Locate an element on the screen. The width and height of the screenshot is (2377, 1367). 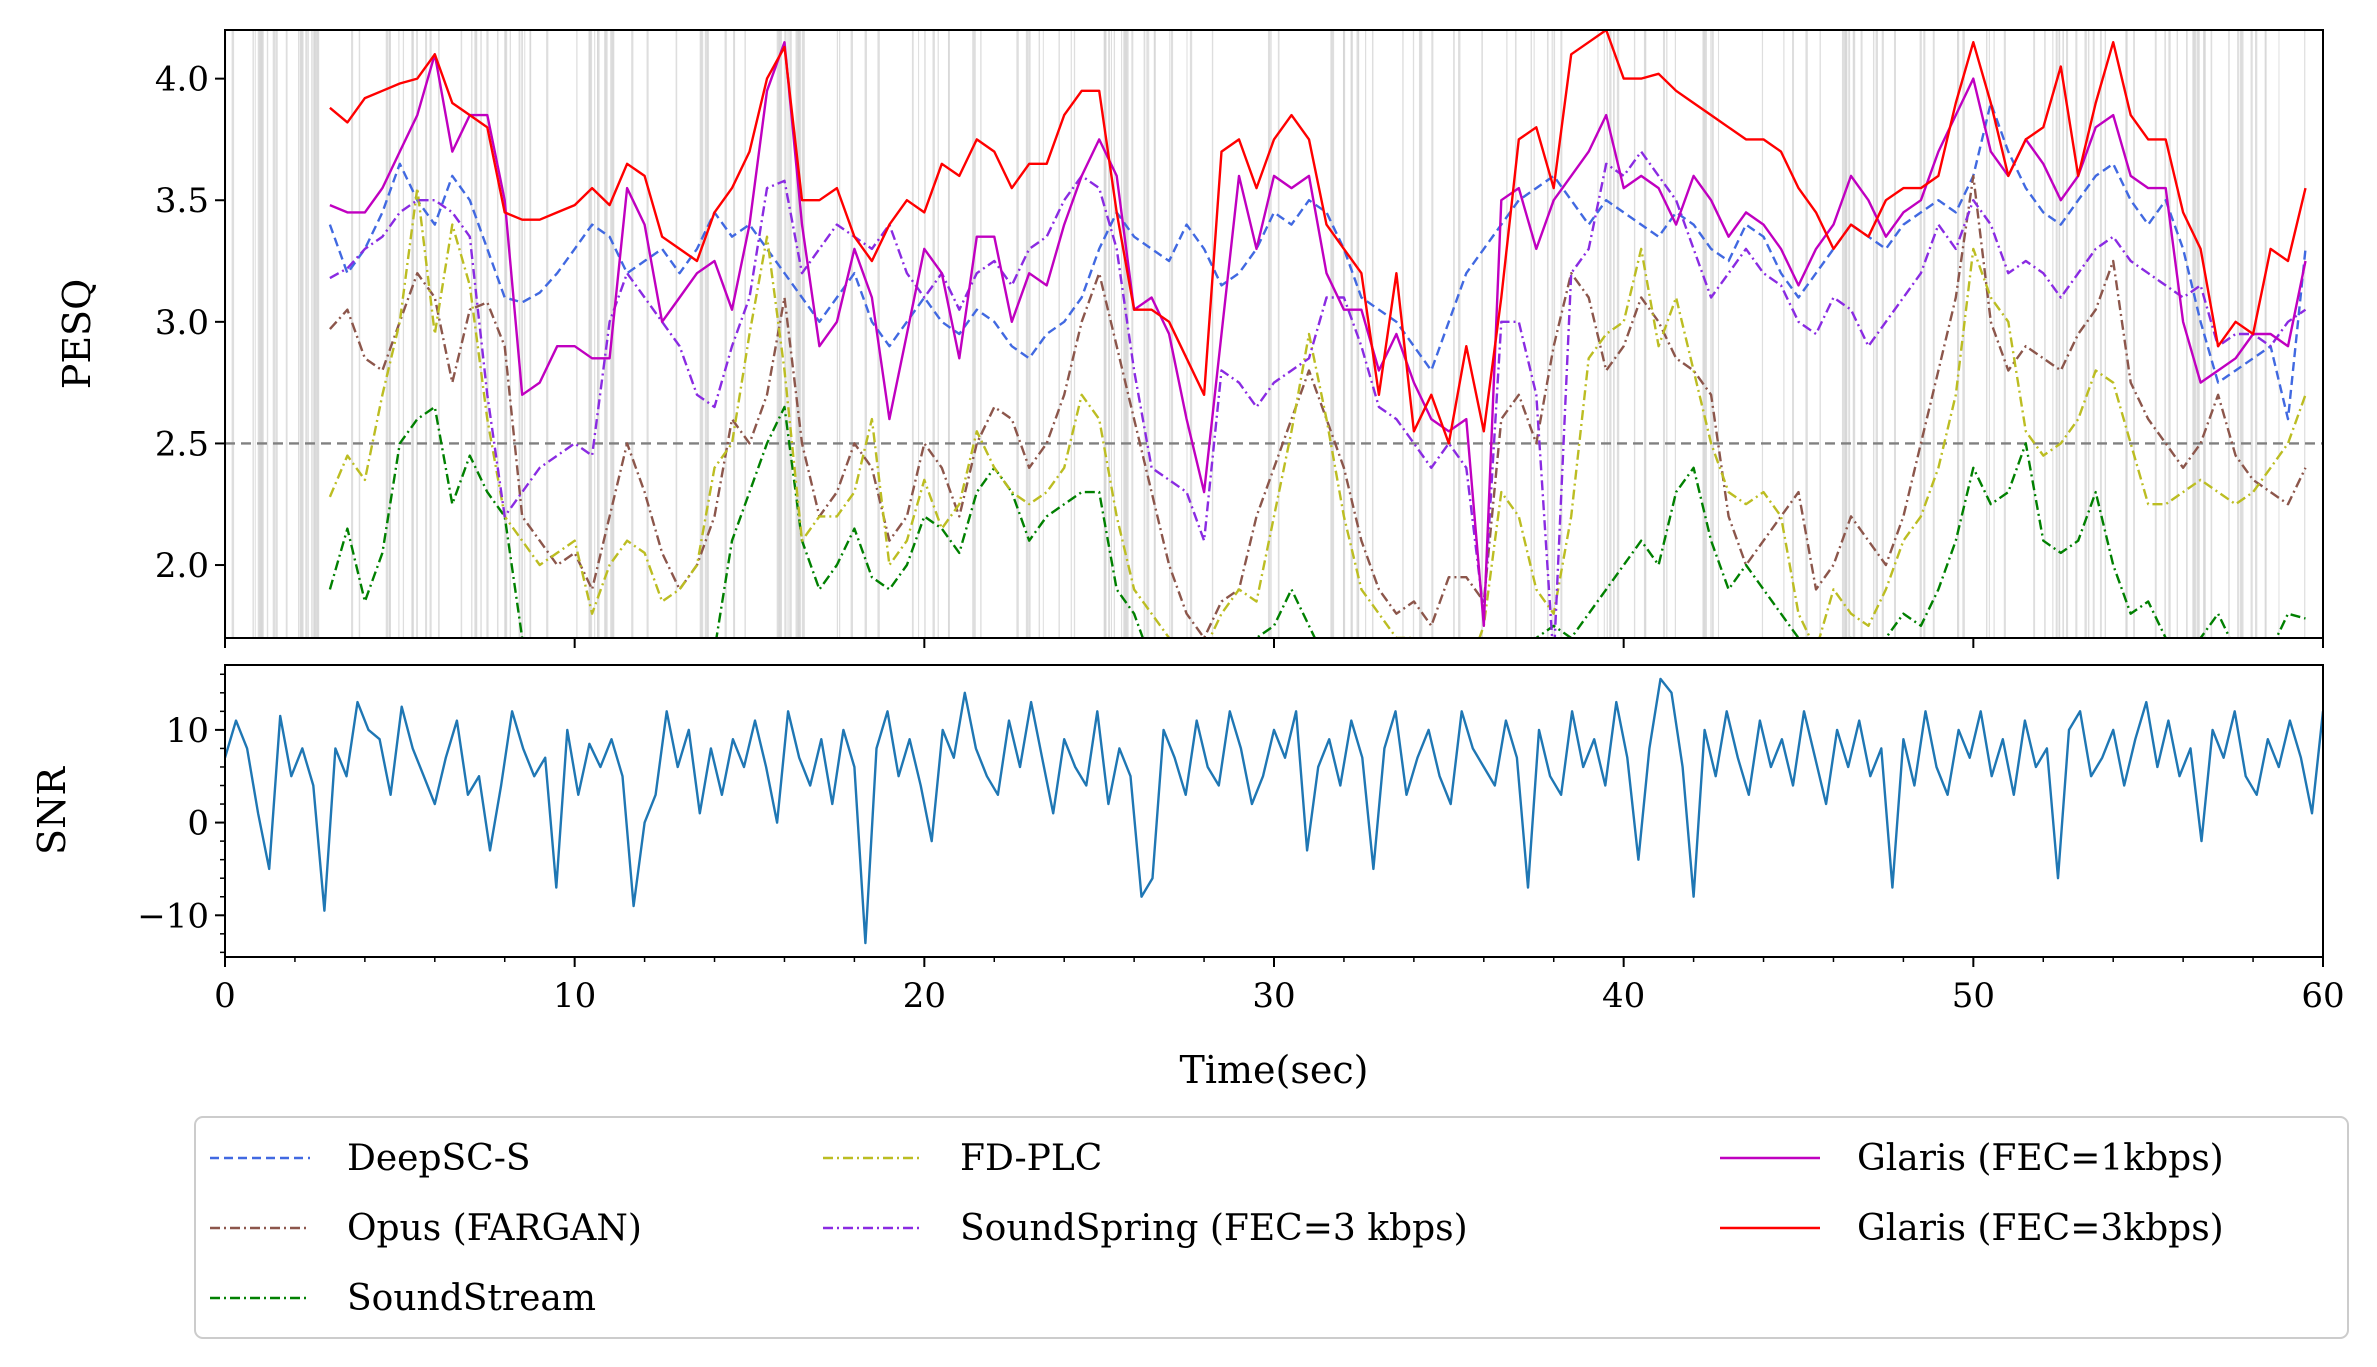
x-tick-label: 40 is located at coordinates (1623, 996).